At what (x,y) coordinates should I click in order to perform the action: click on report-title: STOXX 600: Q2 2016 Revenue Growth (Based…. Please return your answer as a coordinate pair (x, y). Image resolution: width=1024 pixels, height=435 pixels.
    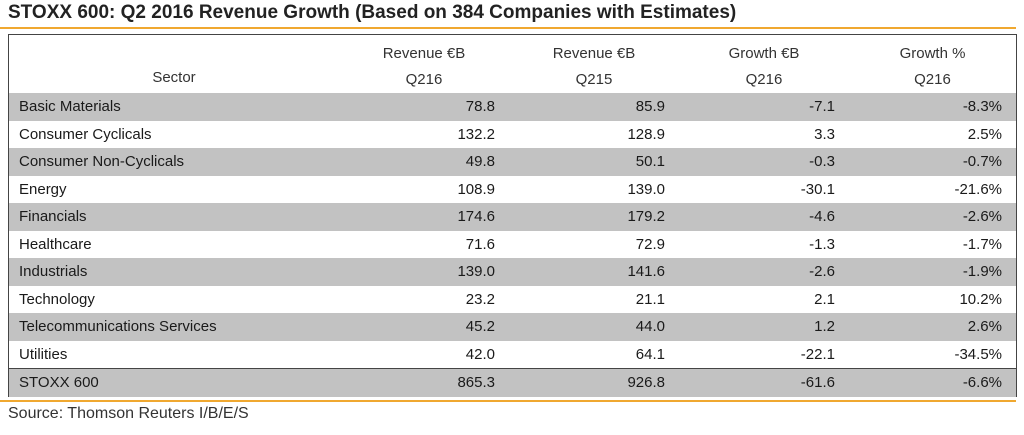
    Looking at the image, I should click on (372, 12).